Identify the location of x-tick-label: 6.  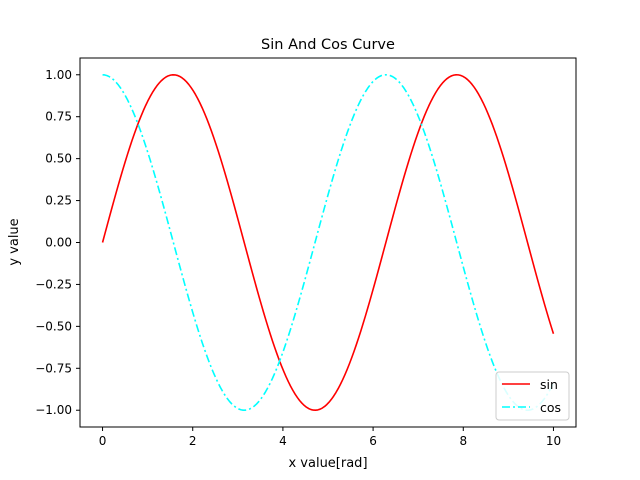
(373, 441).